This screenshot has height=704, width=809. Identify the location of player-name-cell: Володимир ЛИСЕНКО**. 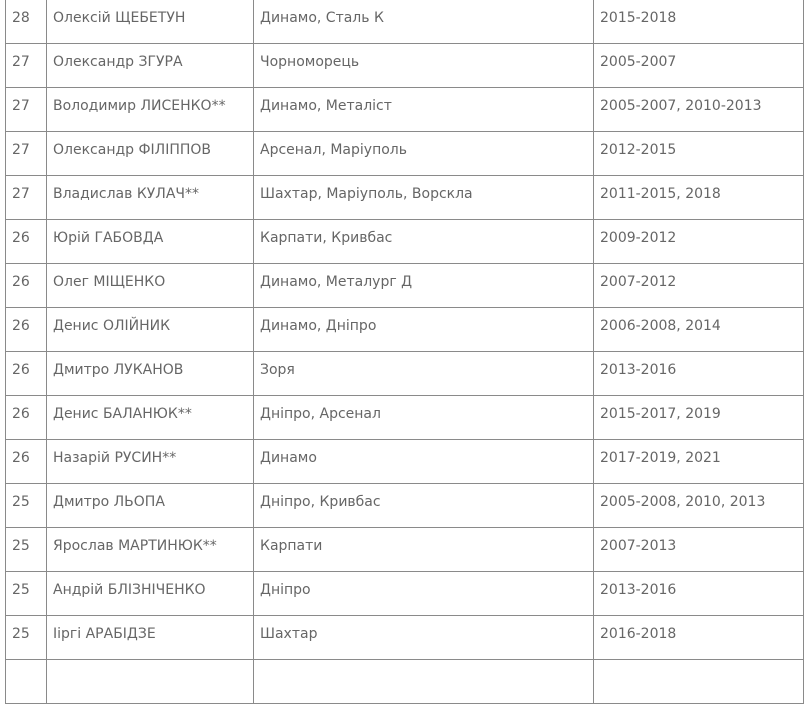
(150, 109).